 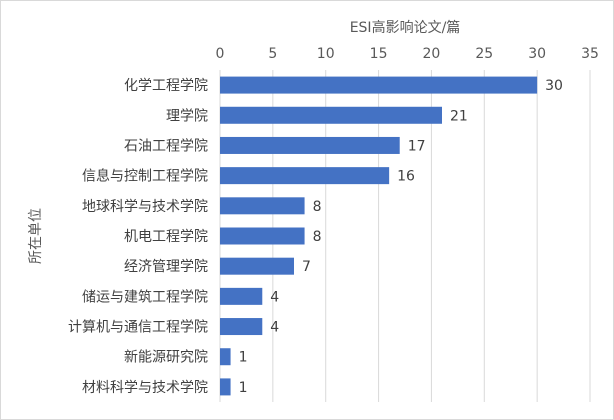 What do you see at coordinates (187, 116) in the screenshot?
I see `category-label: 理学院` at bounding box center [187, 116].